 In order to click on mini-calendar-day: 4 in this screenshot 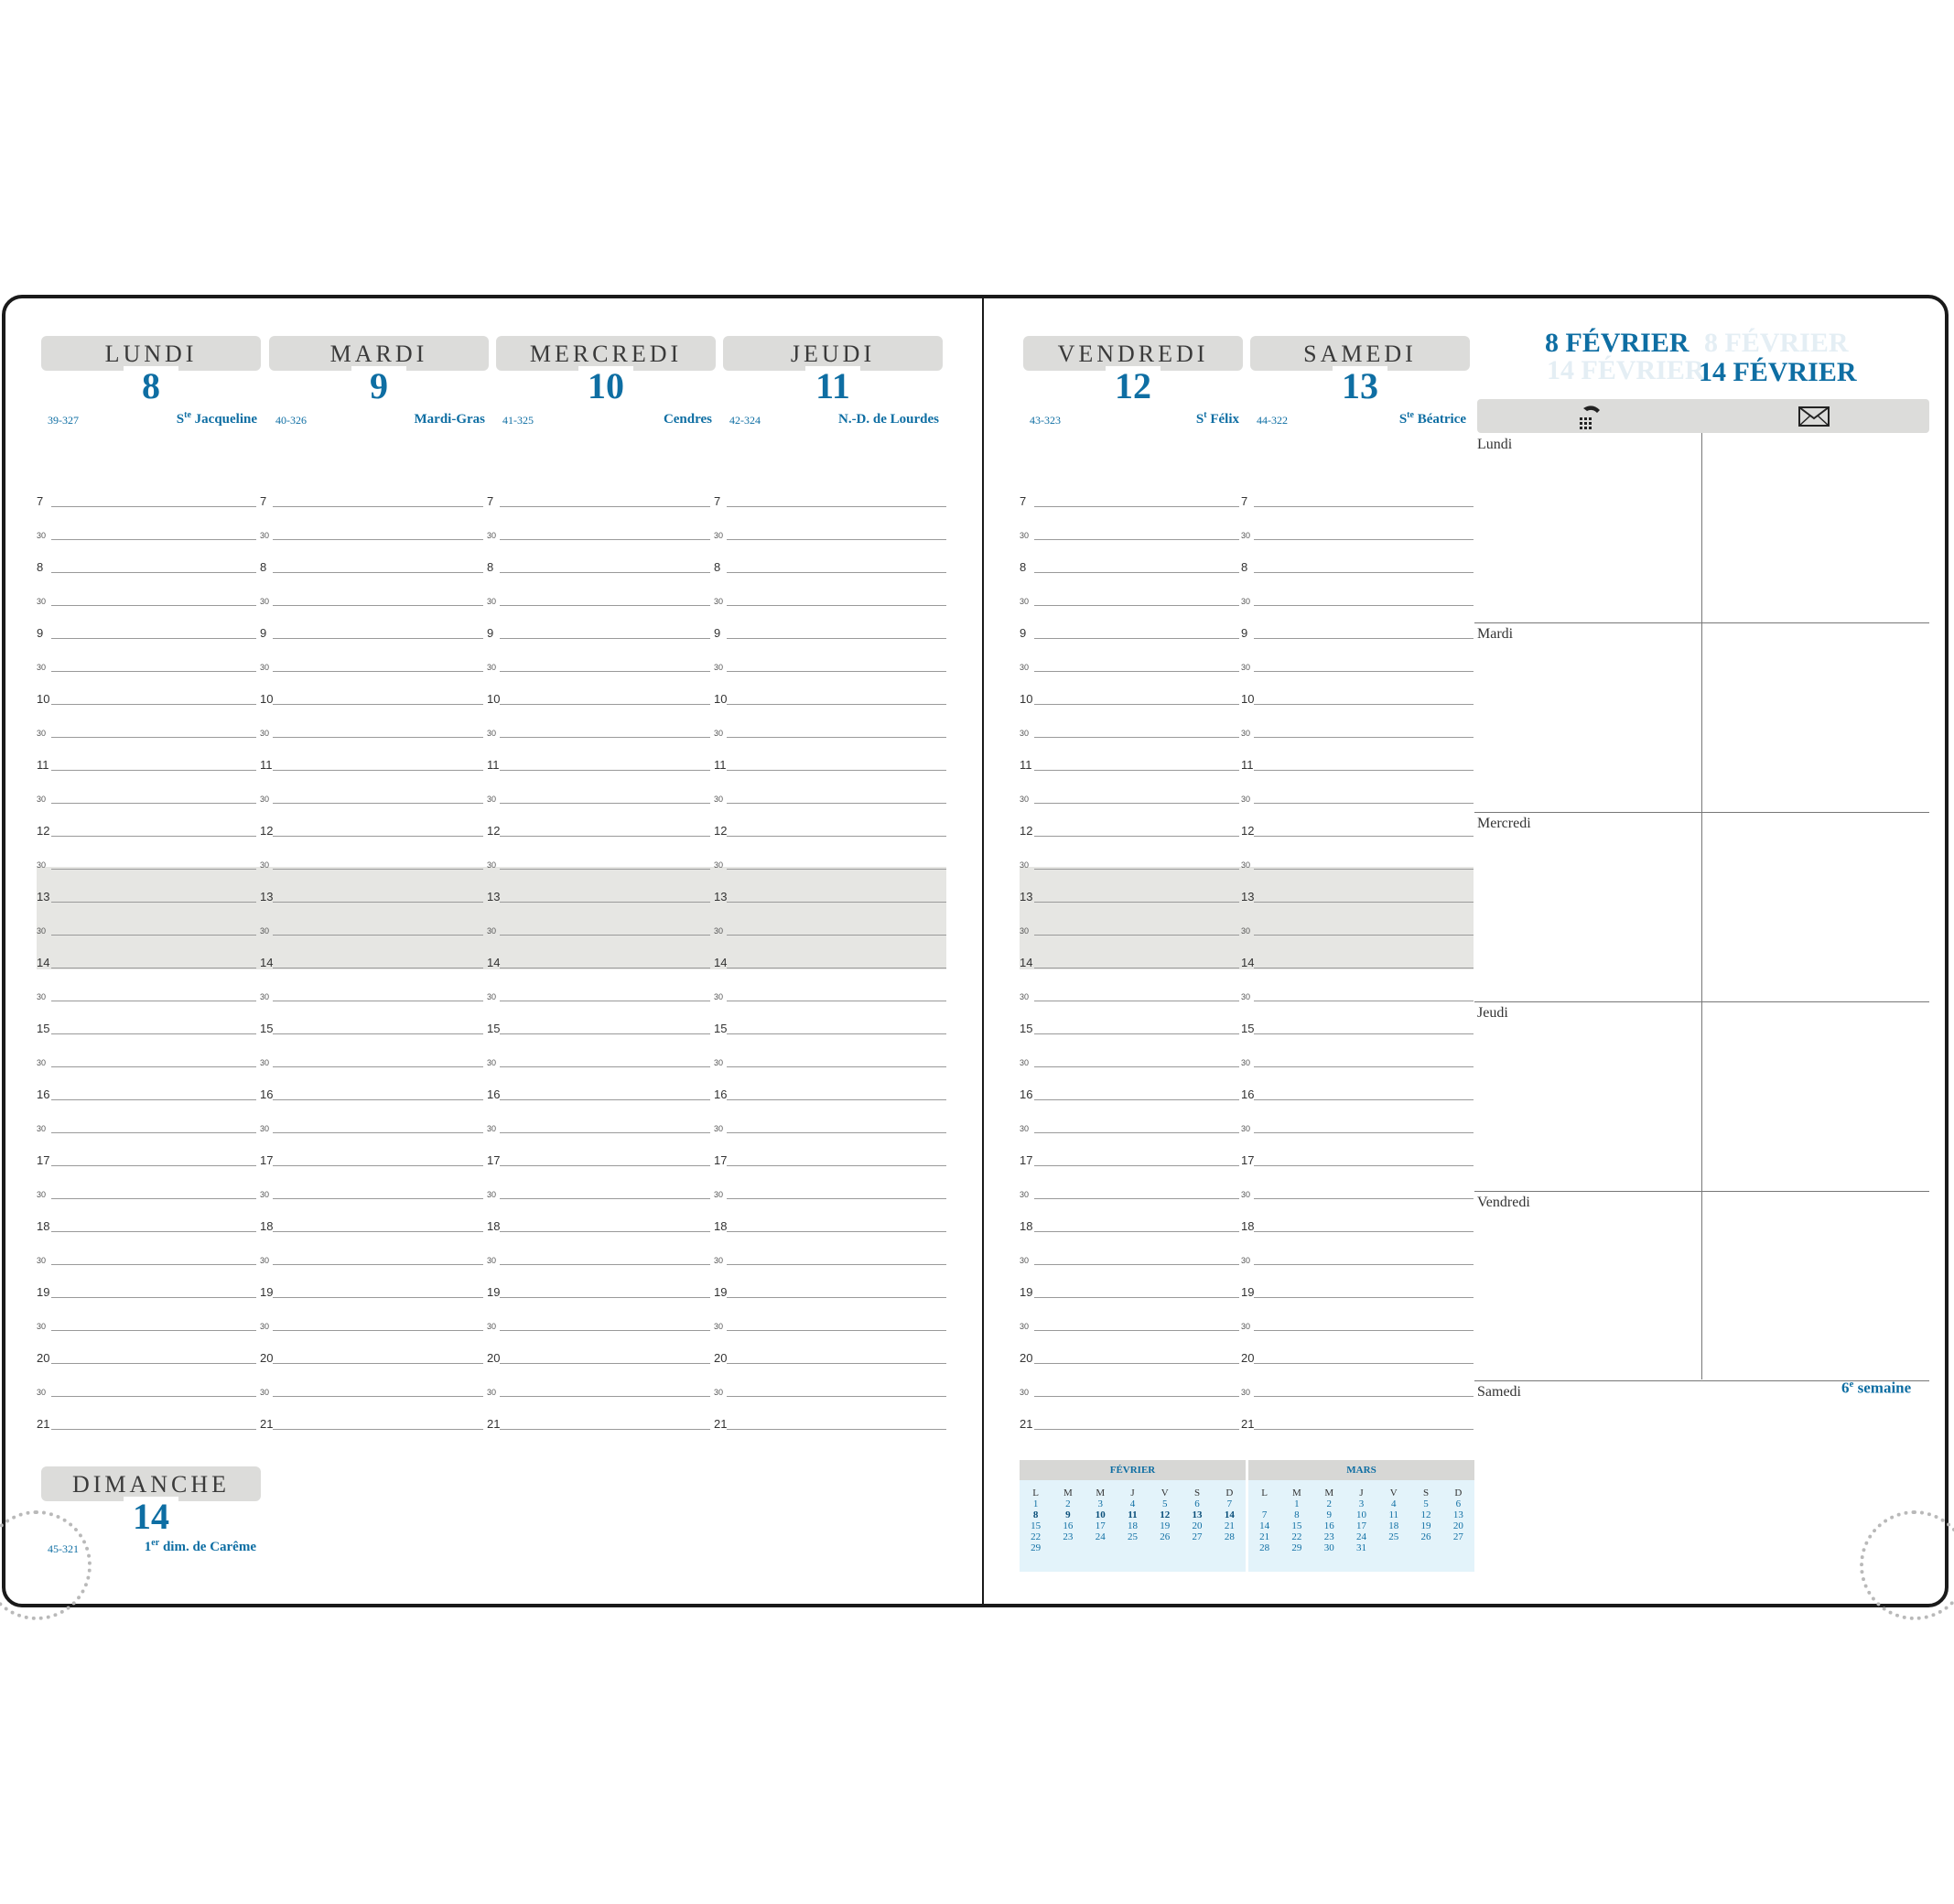, I will do `click(1394, 1503)`.